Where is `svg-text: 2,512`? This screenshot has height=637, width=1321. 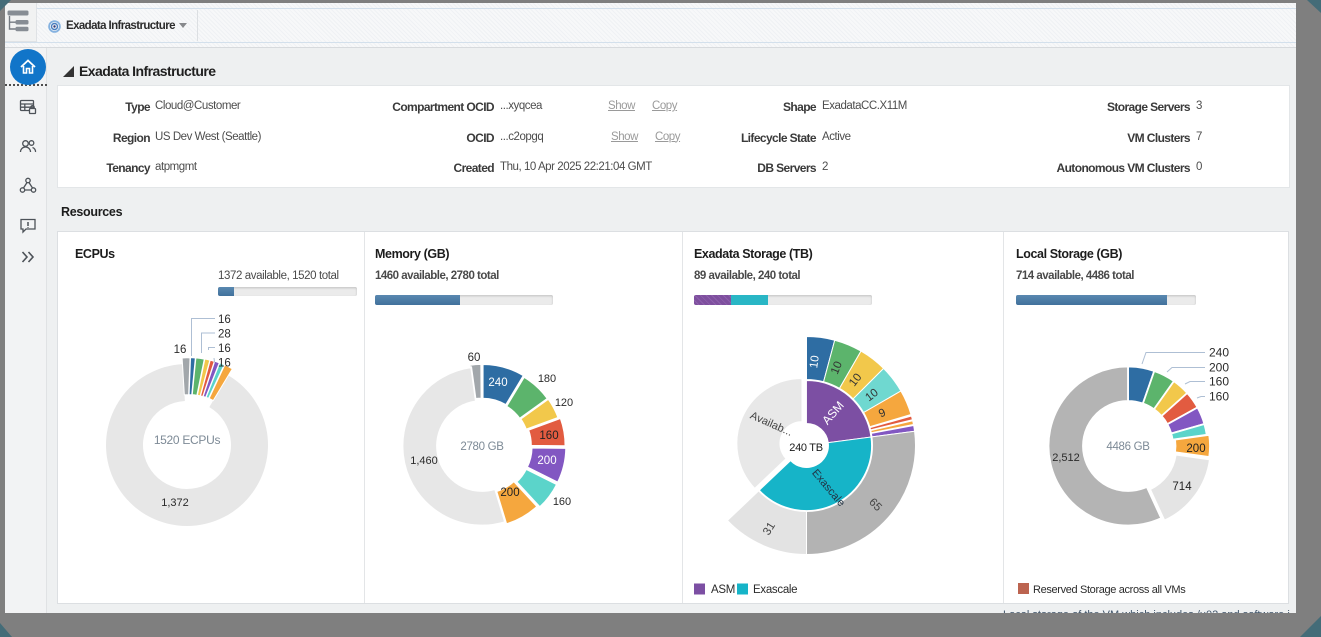 svg-text: 2,512 is located at coordinates (1066, 458).